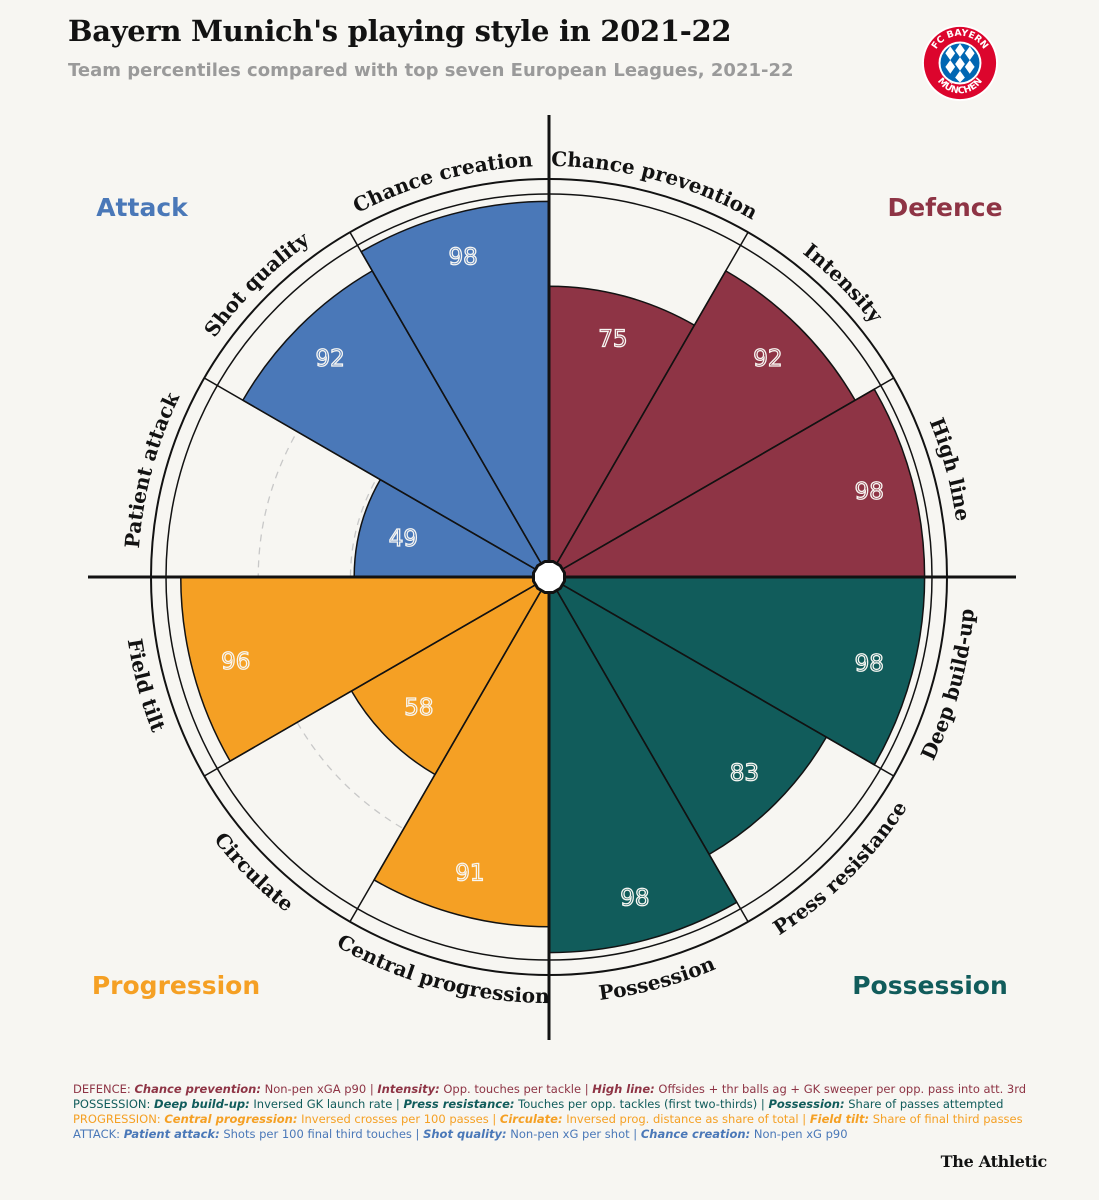 Image resolution: width=1099 pixels, height=1200 pixels. Describe the element at coordinates (930, 985) in the screenshot. I see `group-label: Possession` at that location.